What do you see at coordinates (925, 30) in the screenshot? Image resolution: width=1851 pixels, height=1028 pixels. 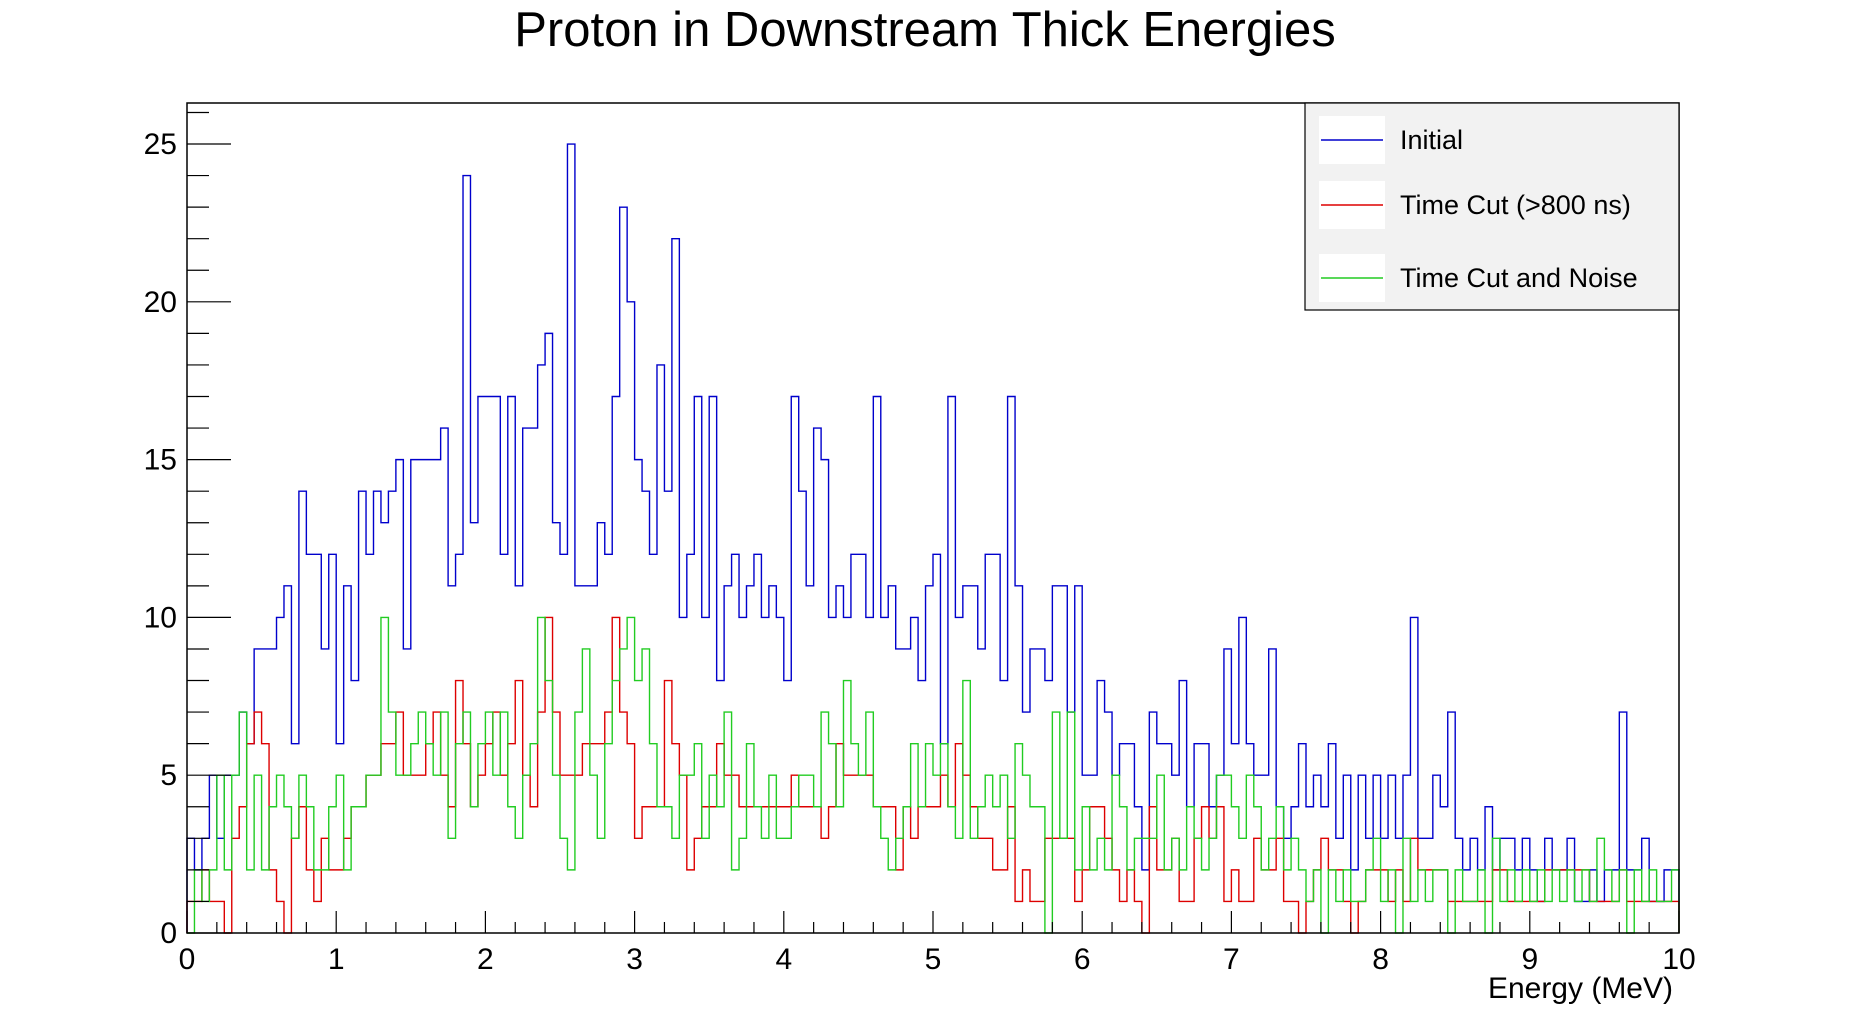 I see `chart-title: Proton in Downstream Thick Energies` at bounding box center [925, 30].